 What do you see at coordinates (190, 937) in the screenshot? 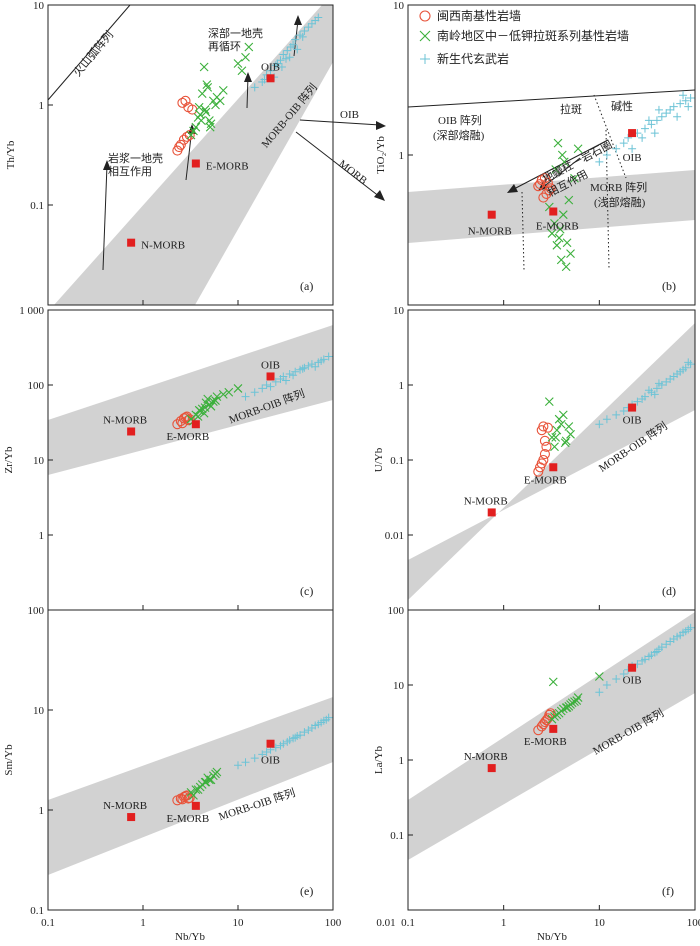
I see `xlabel-e: Nb/Yb` at bounding box center [190, 937].